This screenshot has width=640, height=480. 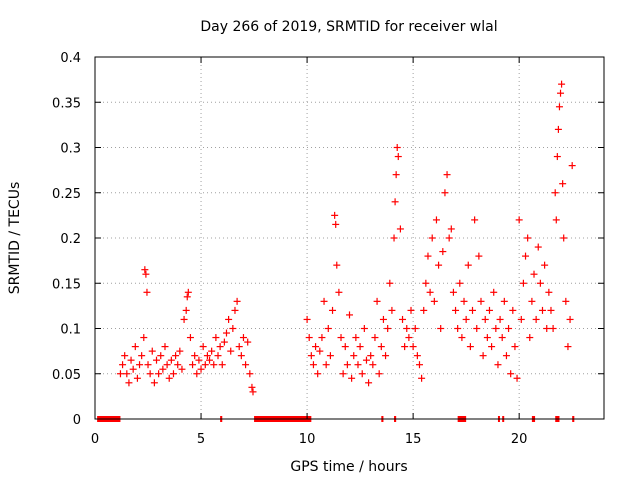 I want to click on x-tick-label-2: 10, so click(x=307, y=439).